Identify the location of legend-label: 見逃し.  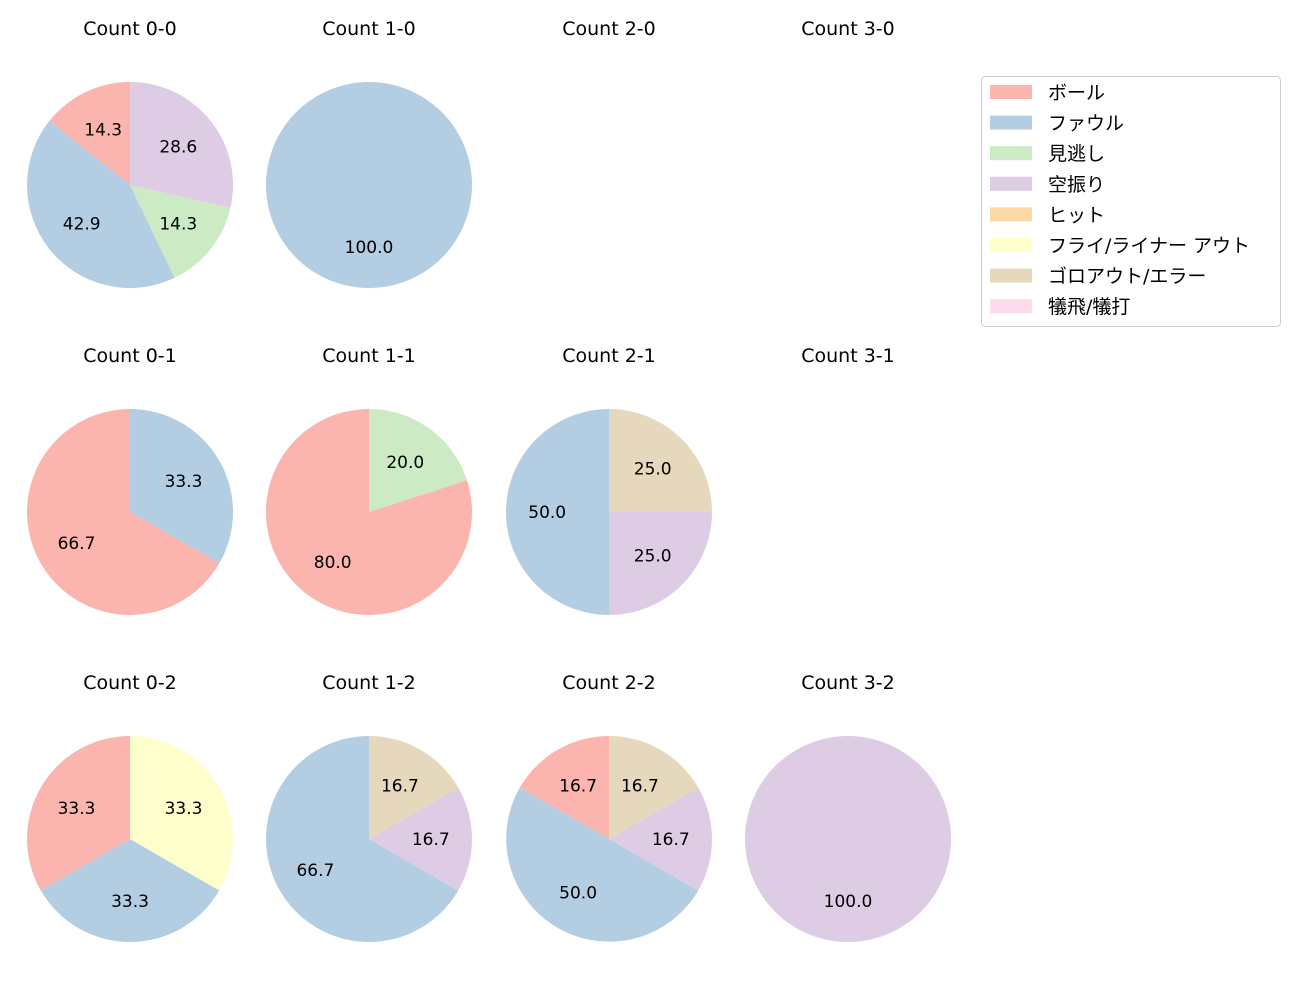
(1076, 154).